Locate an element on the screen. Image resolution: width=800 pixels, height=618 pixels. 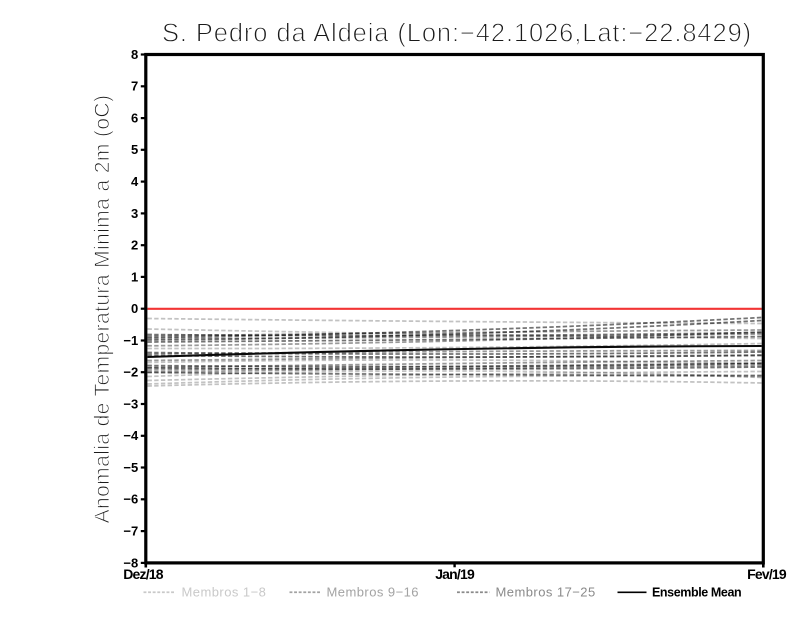
svg-text: 6 is located at coordinates (134, 118).